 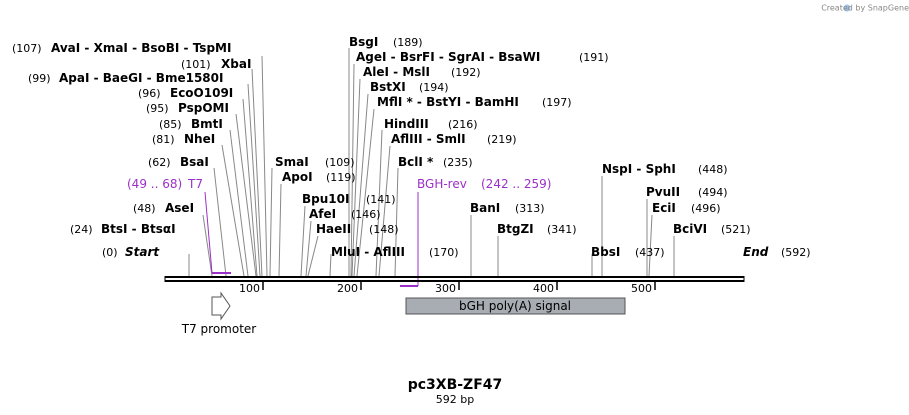 What do you see at coordinates (27, 48) in the screenshot?
I see `site-pos-avai: (107)` at bounding box center [27, 48].